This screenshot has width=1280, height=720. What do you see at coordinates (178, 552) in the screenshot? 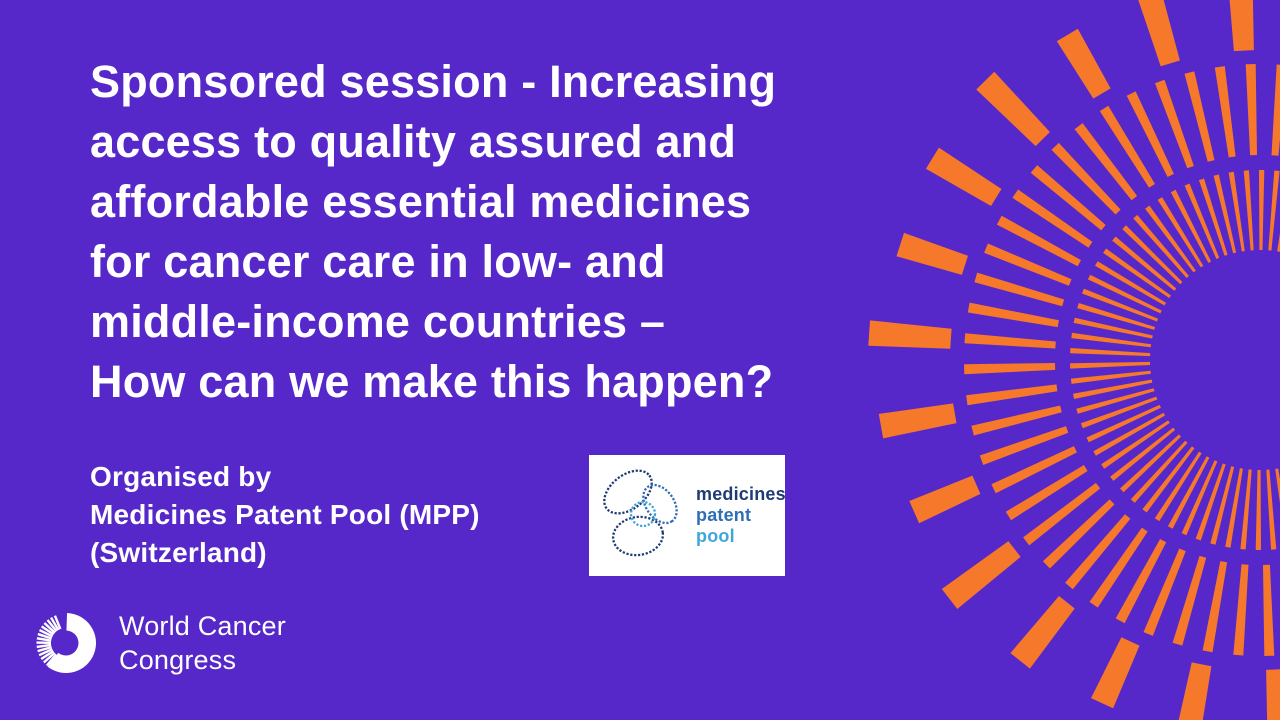
I see `organiser-country: (Switzerland)` at bounding box center [178, 552].